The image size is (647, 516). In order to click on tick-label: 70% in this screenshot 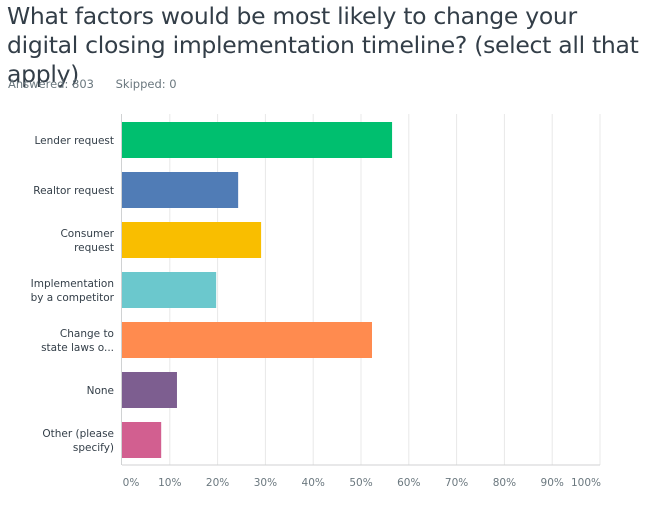, I will do `click(456, 483)`.